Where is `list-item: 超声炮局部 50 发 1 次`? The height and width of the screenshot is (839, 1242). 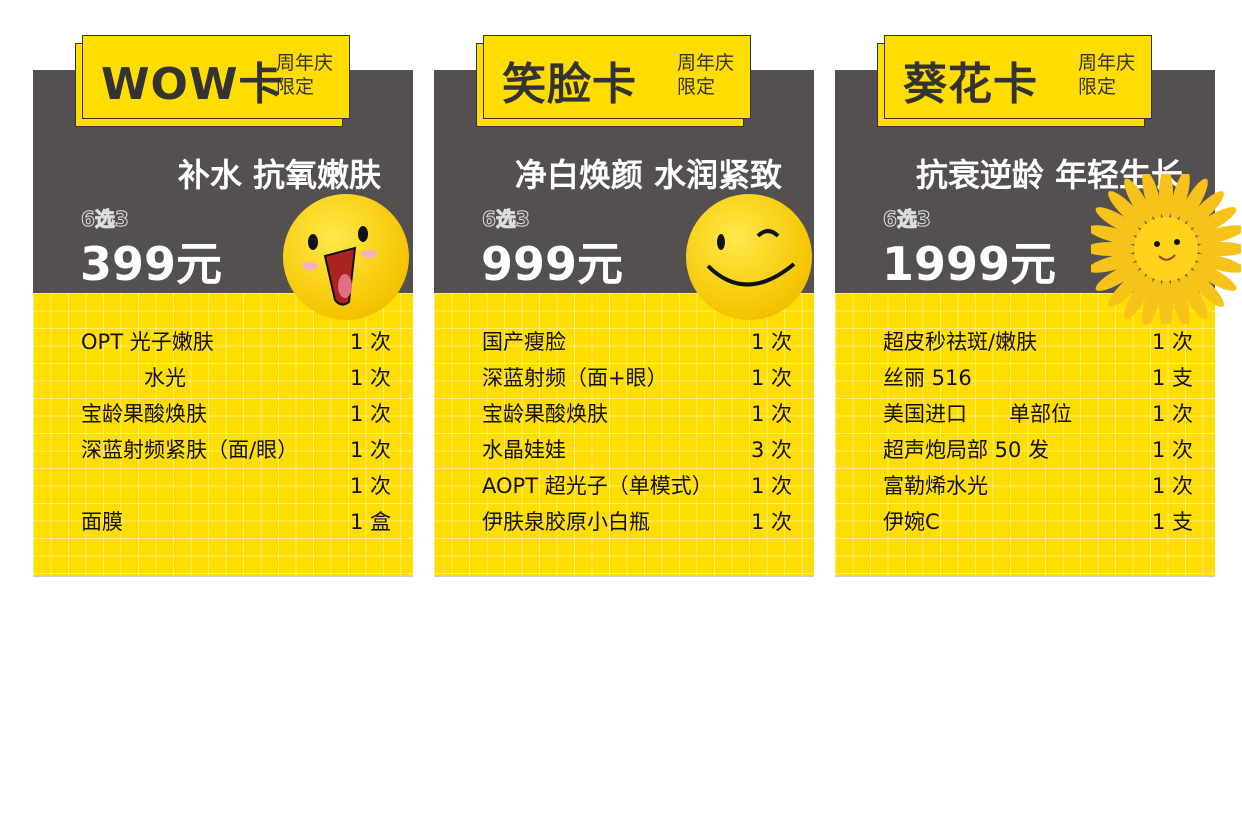 list-item: 超声炮局部 50 发 1 次 is located at coordinates (1038, 452).